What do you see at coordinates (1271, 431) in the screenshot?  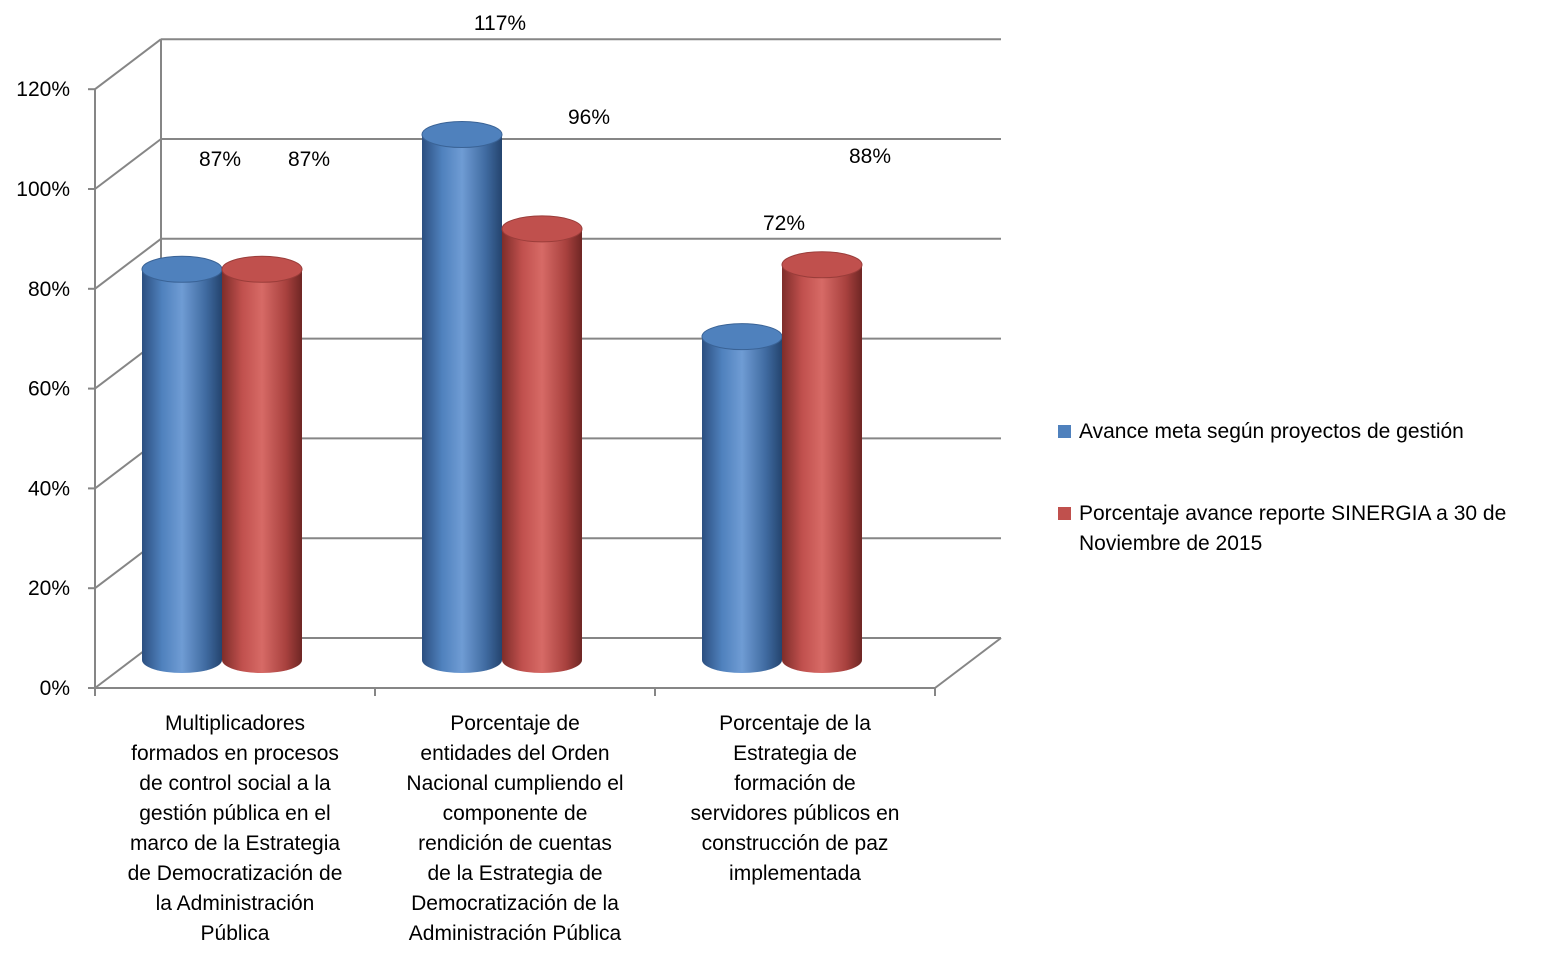 I see `legend-label: Avance meta según proyectos de gestión` at bounding box center [1271, 431].